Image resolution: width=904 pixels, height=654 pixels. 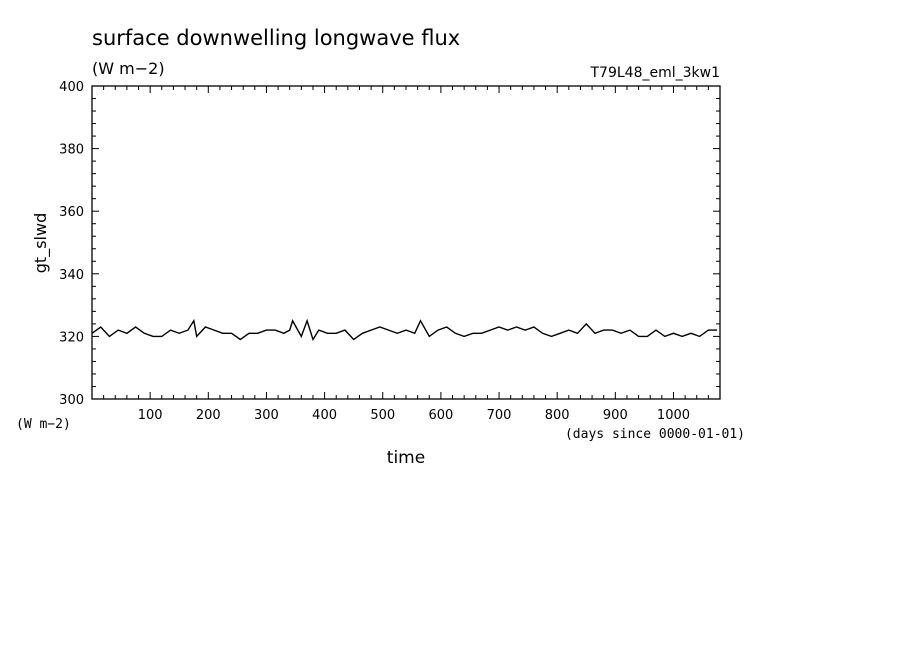 What do you see at coordinates (71, 212) in the screenshot?
I see `y-tick-label: 360` at bounding box center [71, 212].